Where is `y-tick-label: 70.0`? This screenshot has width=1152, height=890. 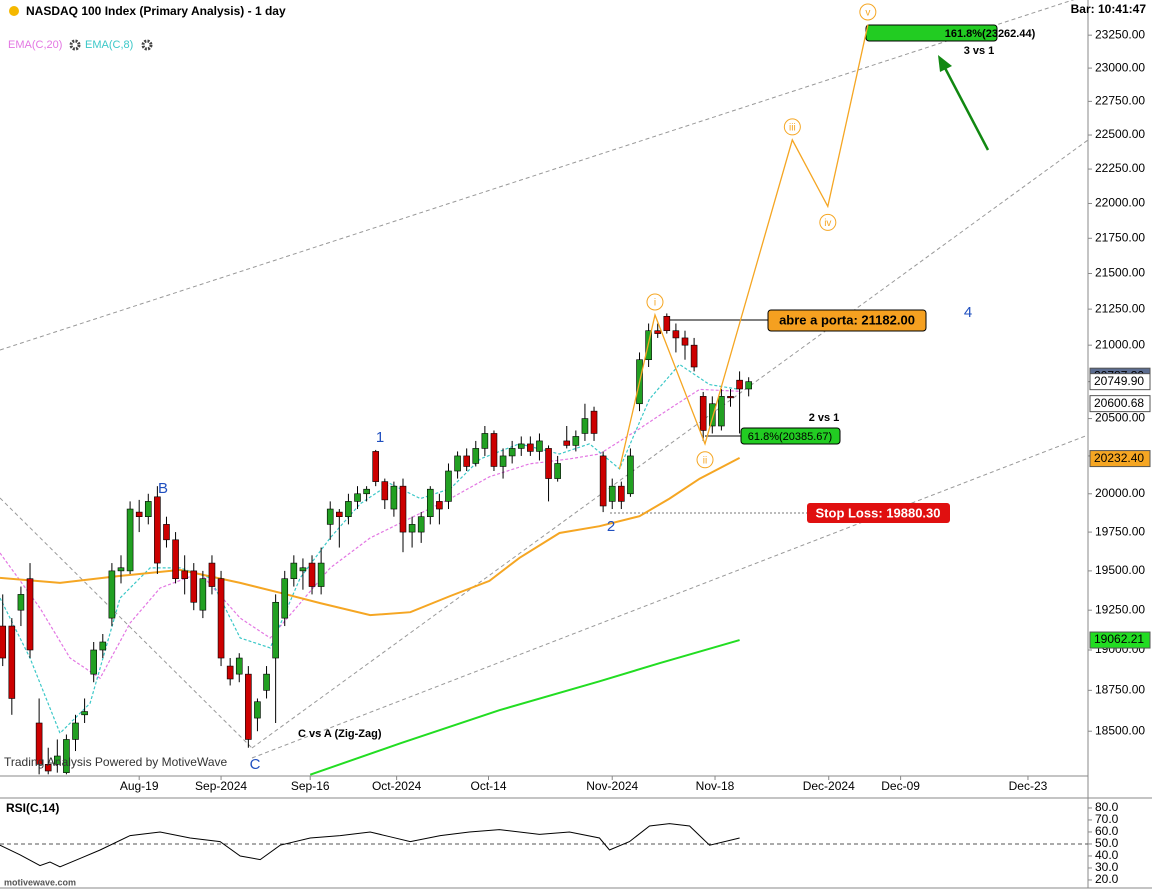
y-tick-label: 70.0 is located at coordinates (1107, 819).